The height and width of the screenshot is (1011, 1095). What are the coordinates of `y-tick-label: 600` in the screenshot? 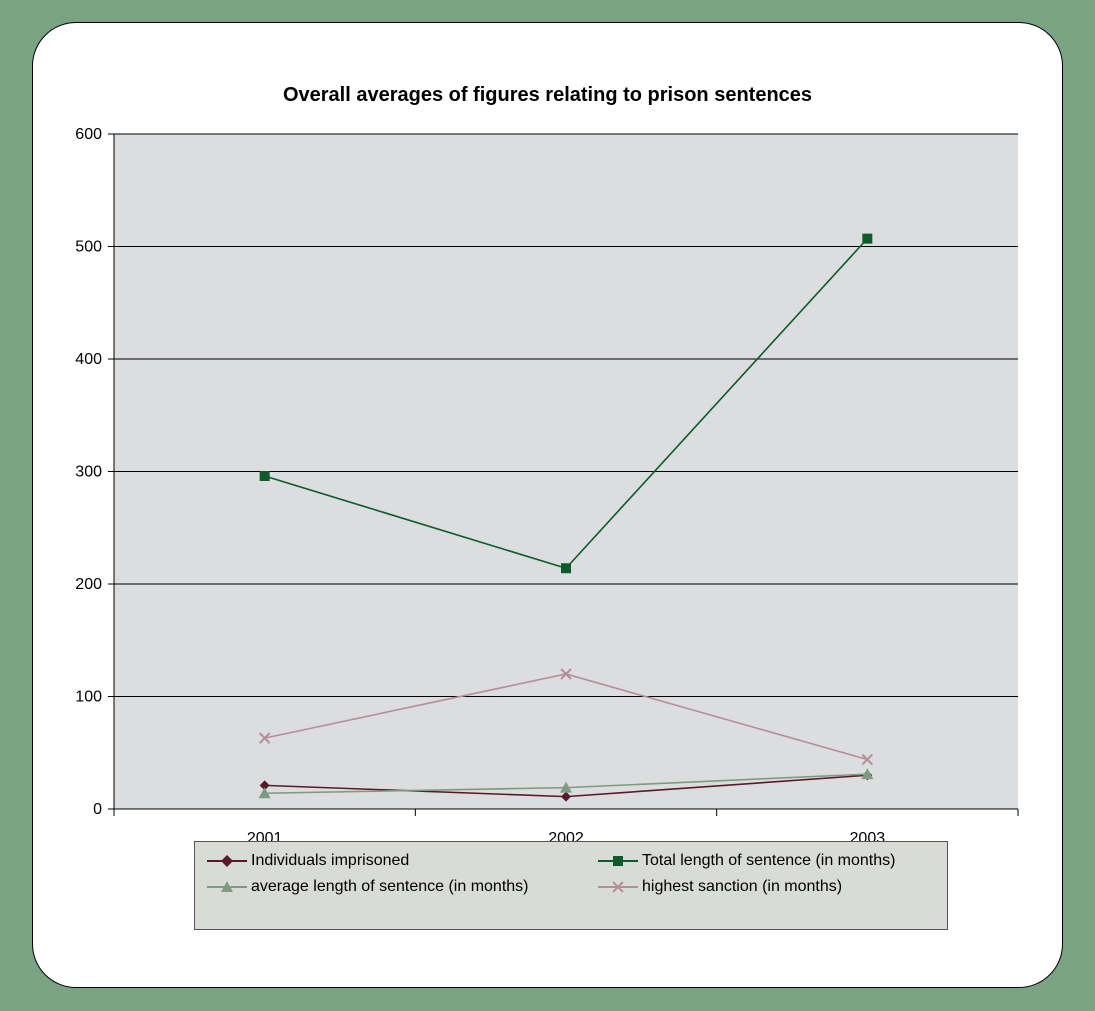 It's located at (88, 134).